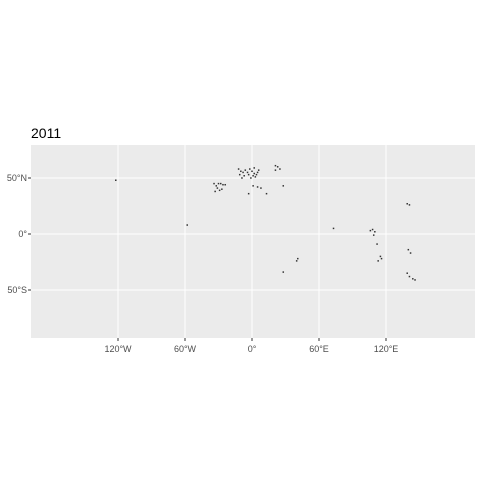 The height and width of the screenshot is (480, 480). I want to click on y-tick-label: 50°N, so click(17, 178).